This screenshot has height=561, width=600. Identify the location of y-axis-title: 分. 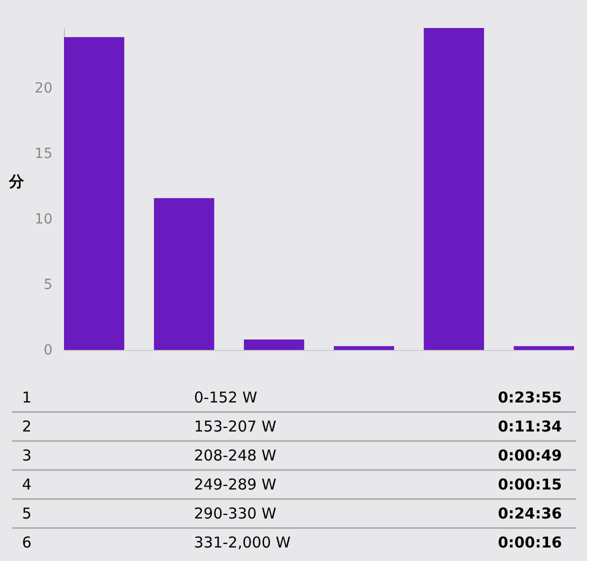
(17, 181).